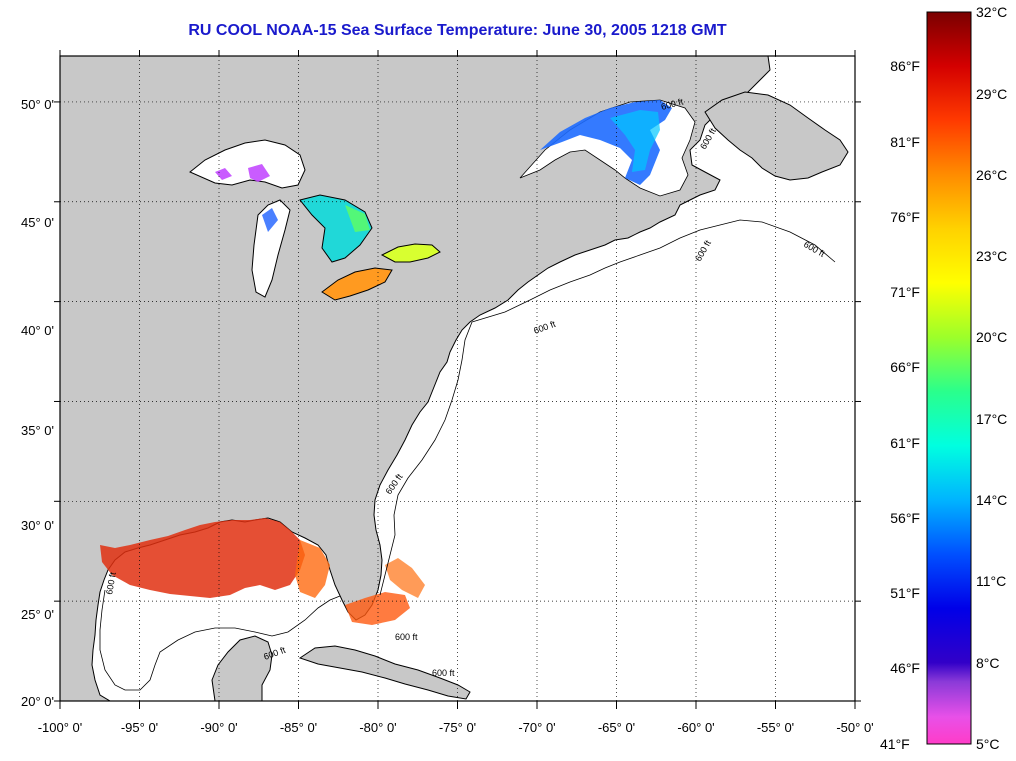 The image size is (1016, 761). What do you see at coordinates (905, 142) in the screenshot?
I see `colorbar-fahrenheit-label: 81°F` at bounding box center [905, 142].